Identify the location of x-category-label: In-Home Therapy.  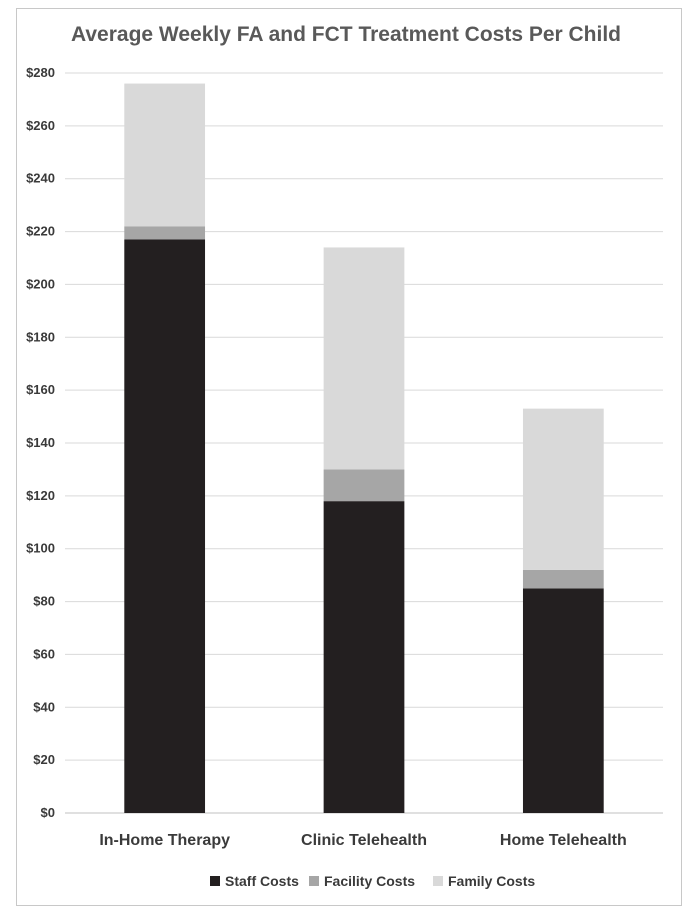
(164, 840).